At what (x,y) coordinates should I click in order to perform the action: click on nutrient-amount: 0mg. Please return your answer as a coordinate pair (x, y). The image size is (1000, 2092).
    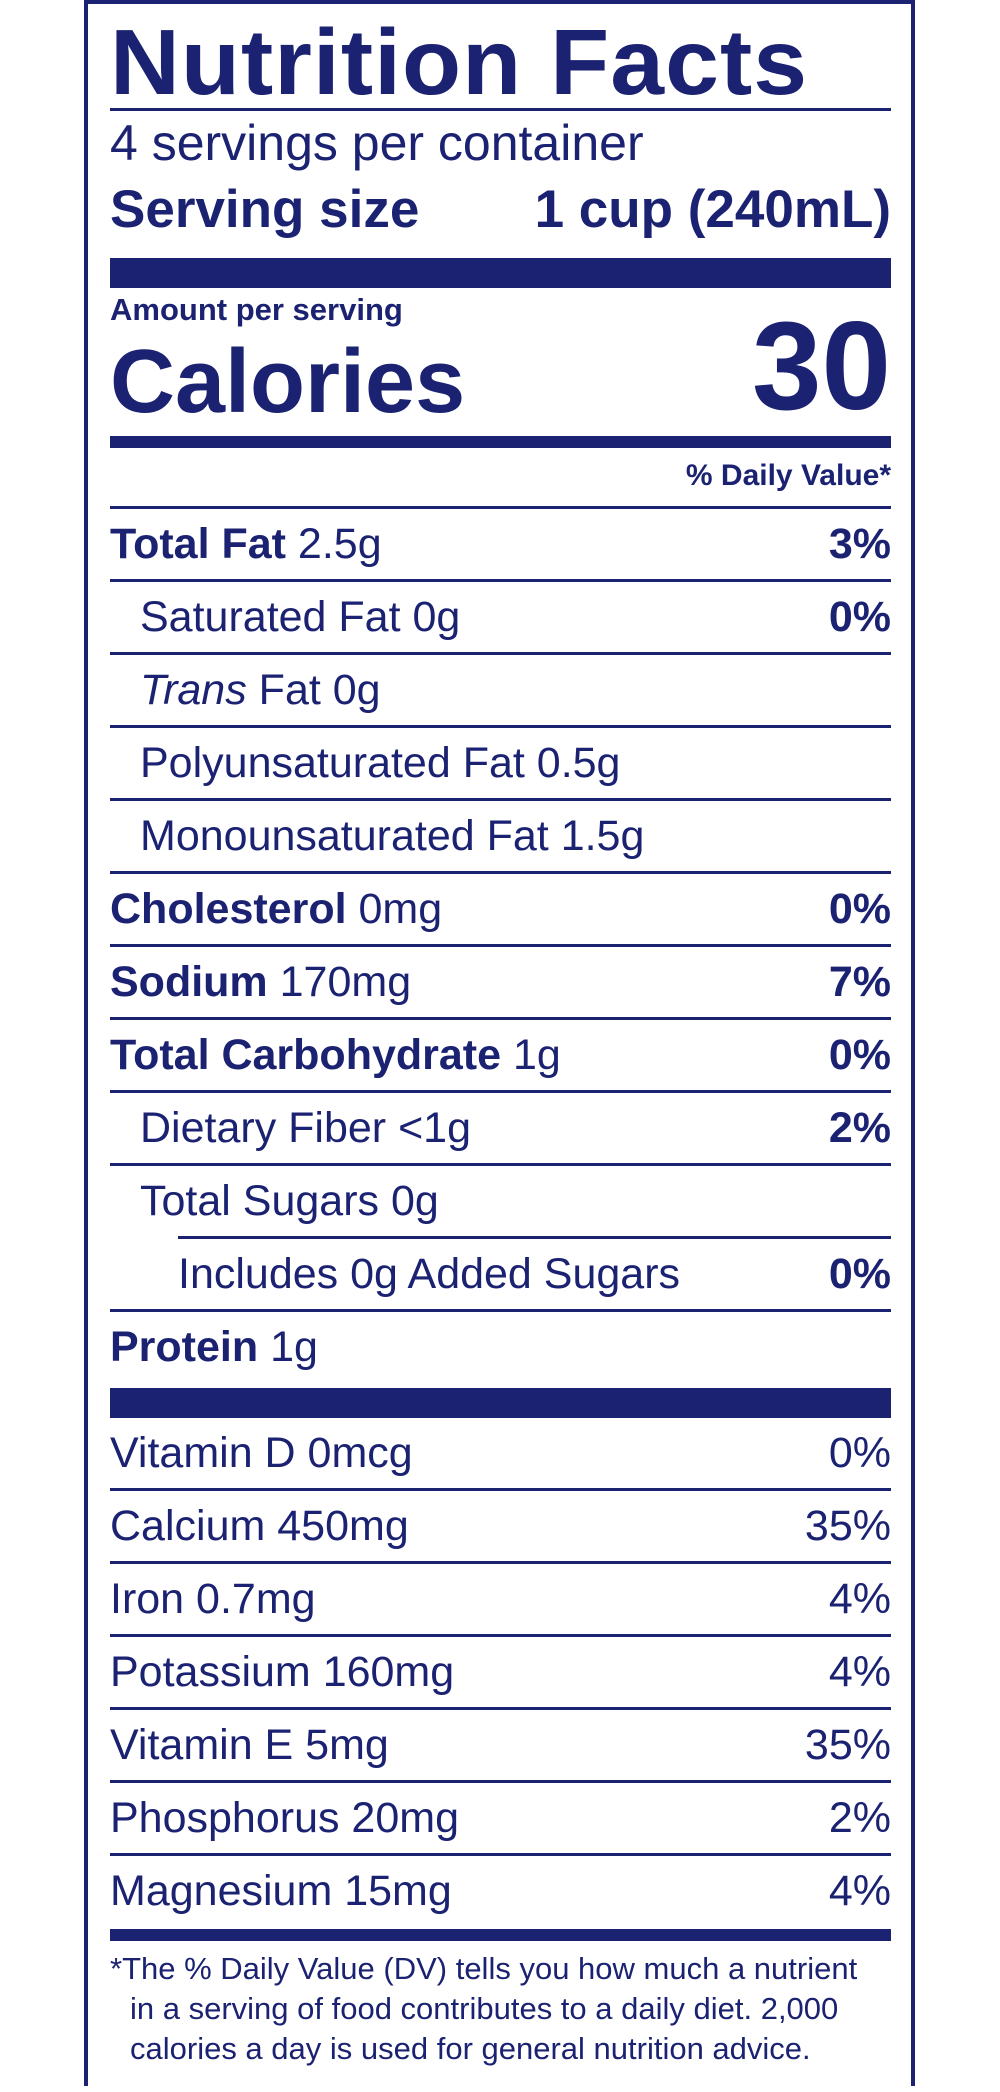
    Looking at the image, I should click on (400, 908).